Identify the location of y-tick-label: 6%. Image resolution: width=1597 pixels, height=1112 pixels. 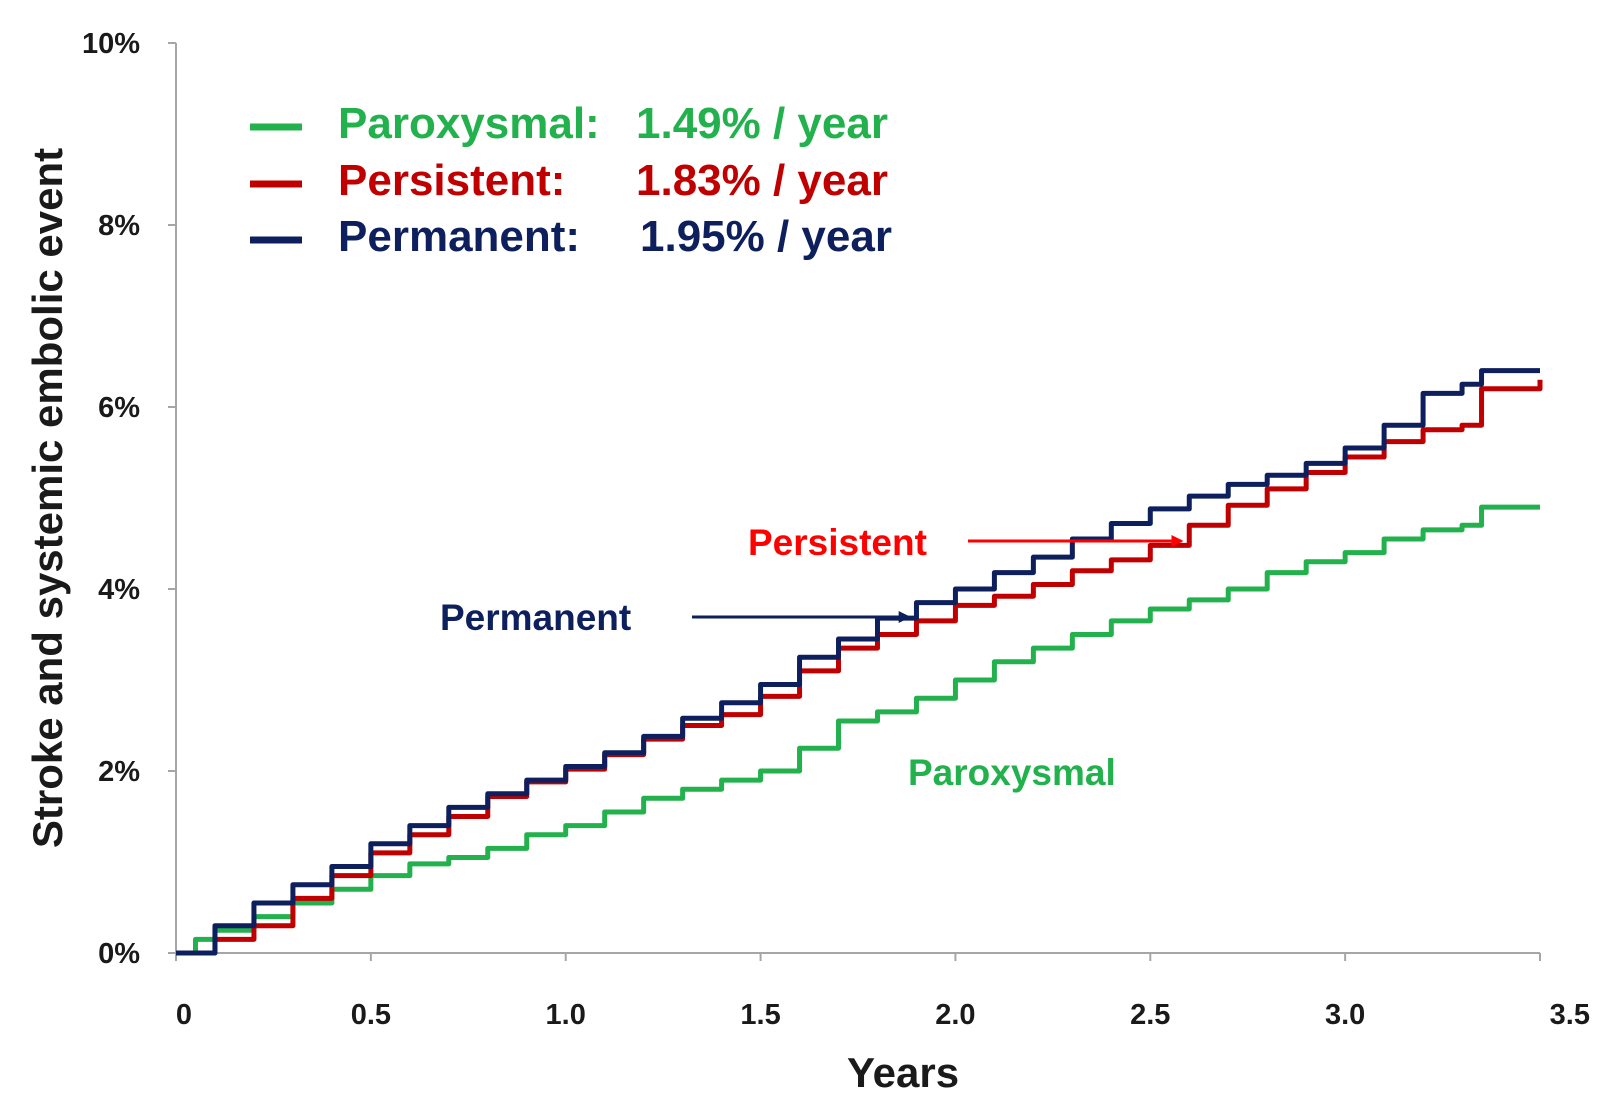
(119, 408).